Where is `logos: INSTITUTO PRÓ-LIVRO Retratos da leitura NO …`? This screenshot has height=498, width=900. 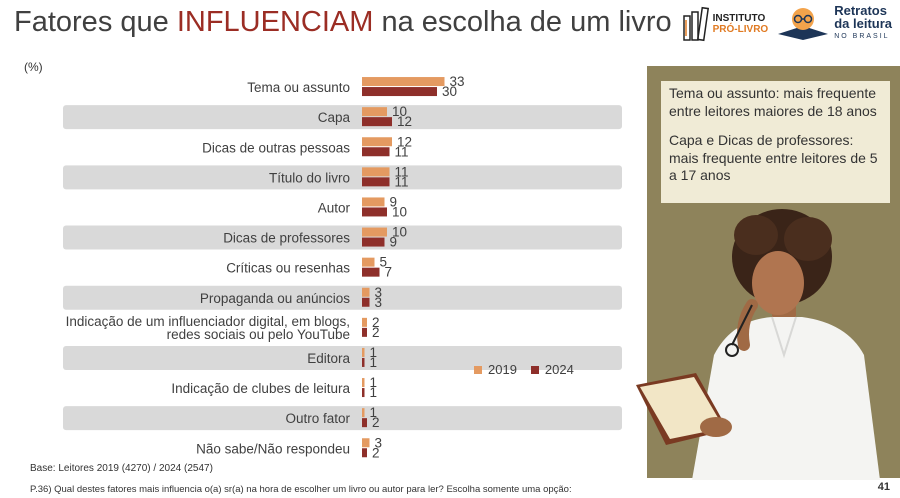
logos: INSTITUTO PRÓ-LIVRO Retratos da leitura NO … is located at coordinates (787, 23).